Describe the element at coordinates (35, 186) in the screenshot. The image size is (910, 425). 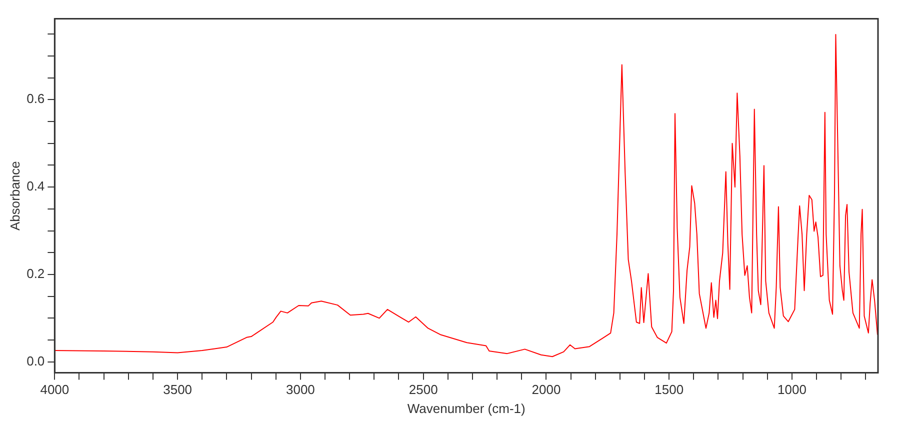
I see `y-tick-label: 0.4` at that location.